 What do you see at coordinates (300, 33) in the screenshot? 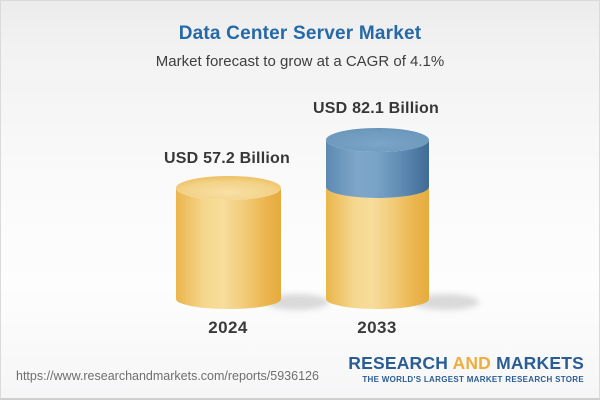
I see `chart-title: Data Center Server Market` at bounding box center [300, 33].